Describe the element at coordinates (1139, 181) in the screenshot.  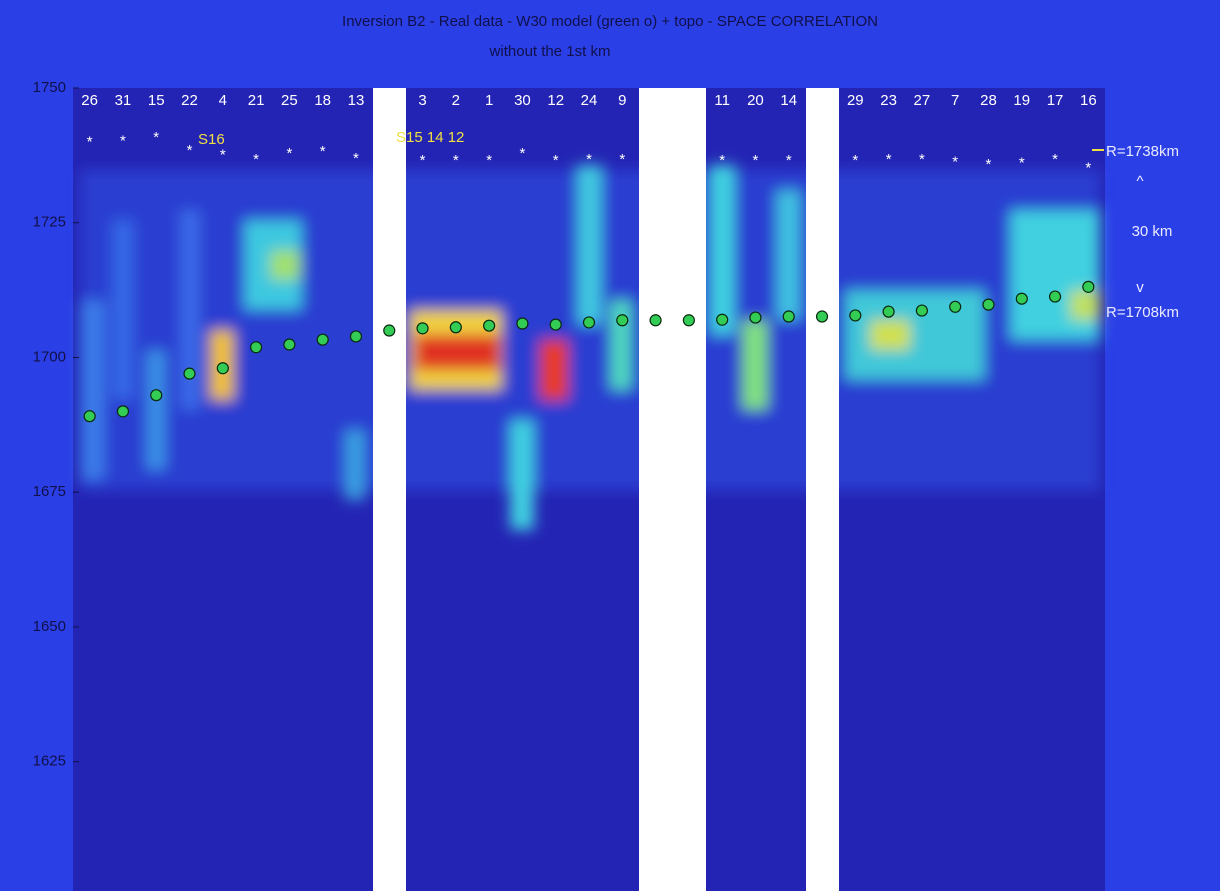
I see `annotation: ^` at that location.